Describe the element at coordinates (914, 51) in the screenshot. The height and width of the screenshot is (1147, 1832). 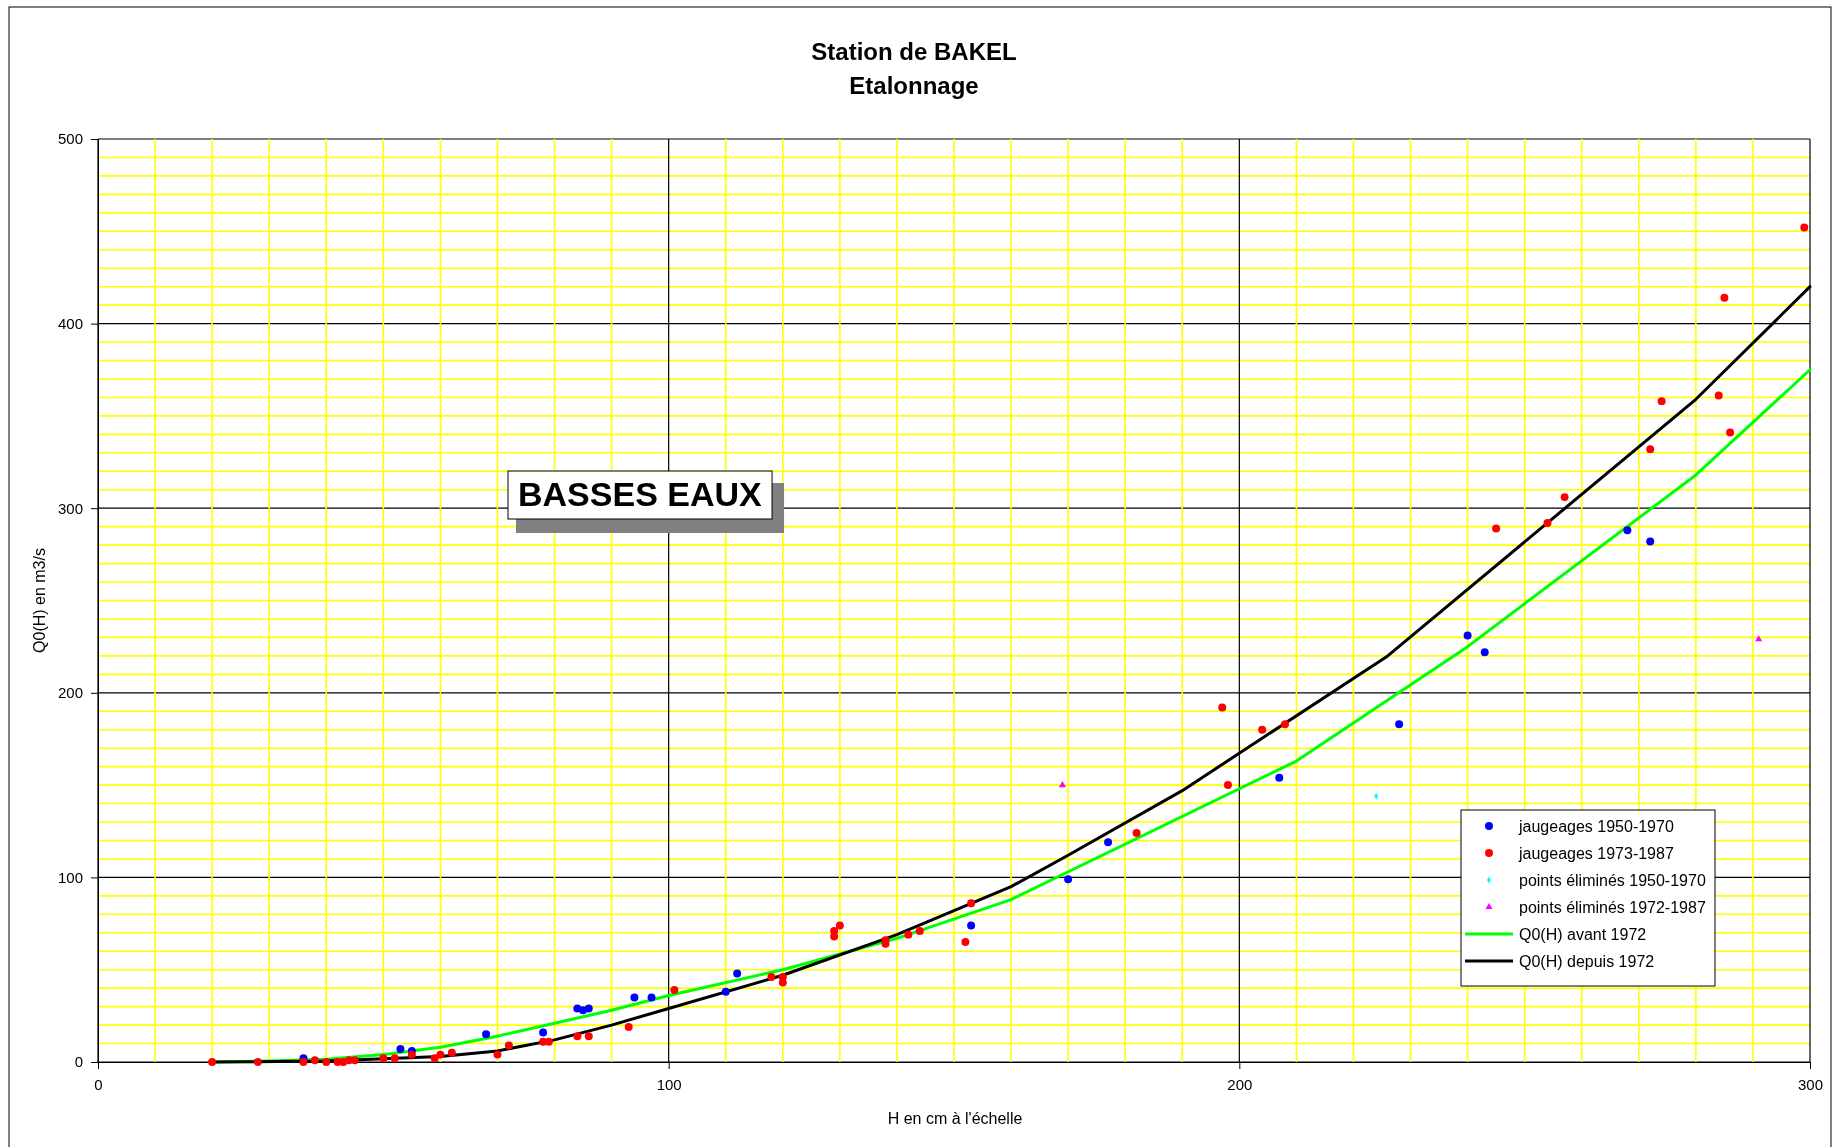
I see `chart-title: Station de BAKEL` at that location.